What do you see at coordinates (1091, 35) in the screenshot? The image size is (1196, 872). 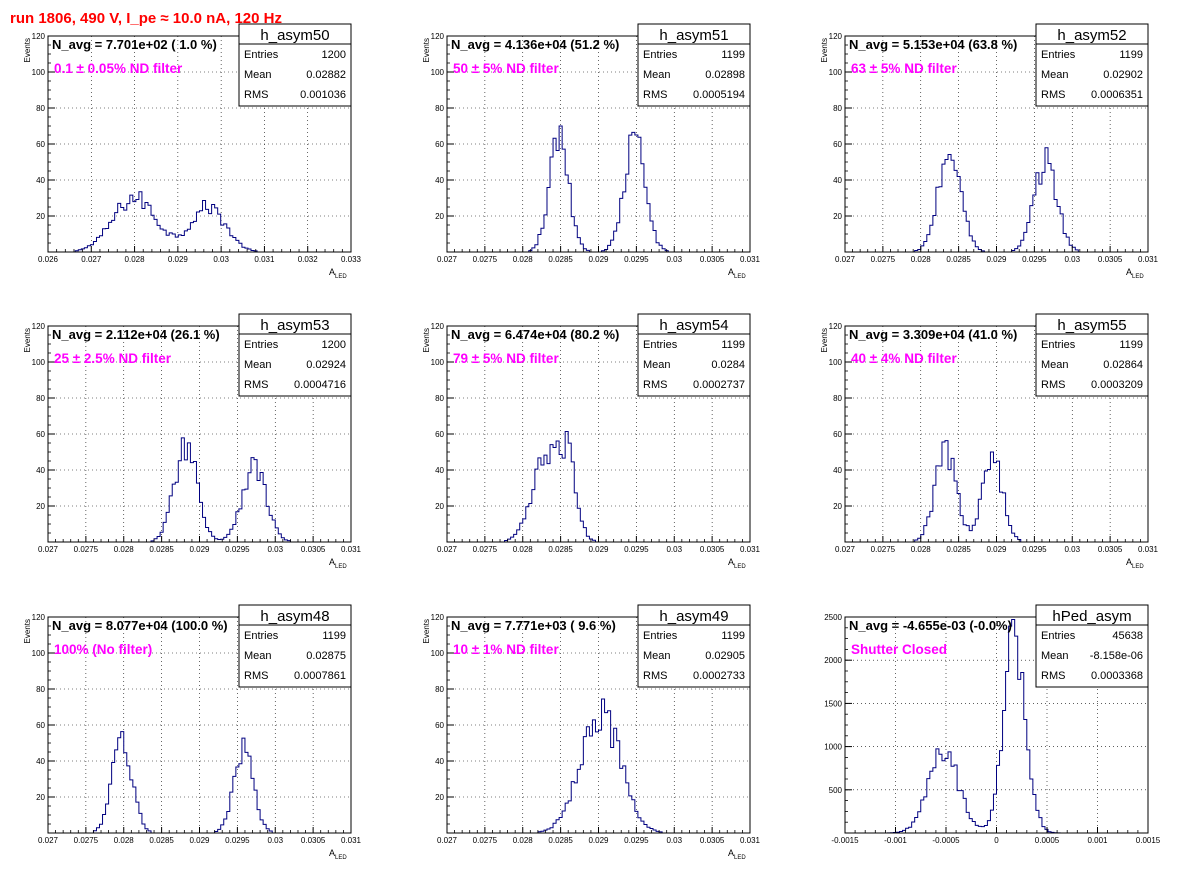 I see `stats-title: h_asym52` at bounding box center [1091, 35].